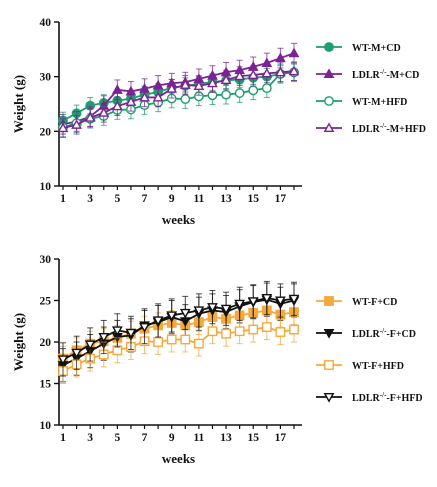 The height and width of the screenshot is (487, 437). Describe the element at coordinates (378, 366) in the screenshot. I see `legend-label: WT-F+HFD` at that location.